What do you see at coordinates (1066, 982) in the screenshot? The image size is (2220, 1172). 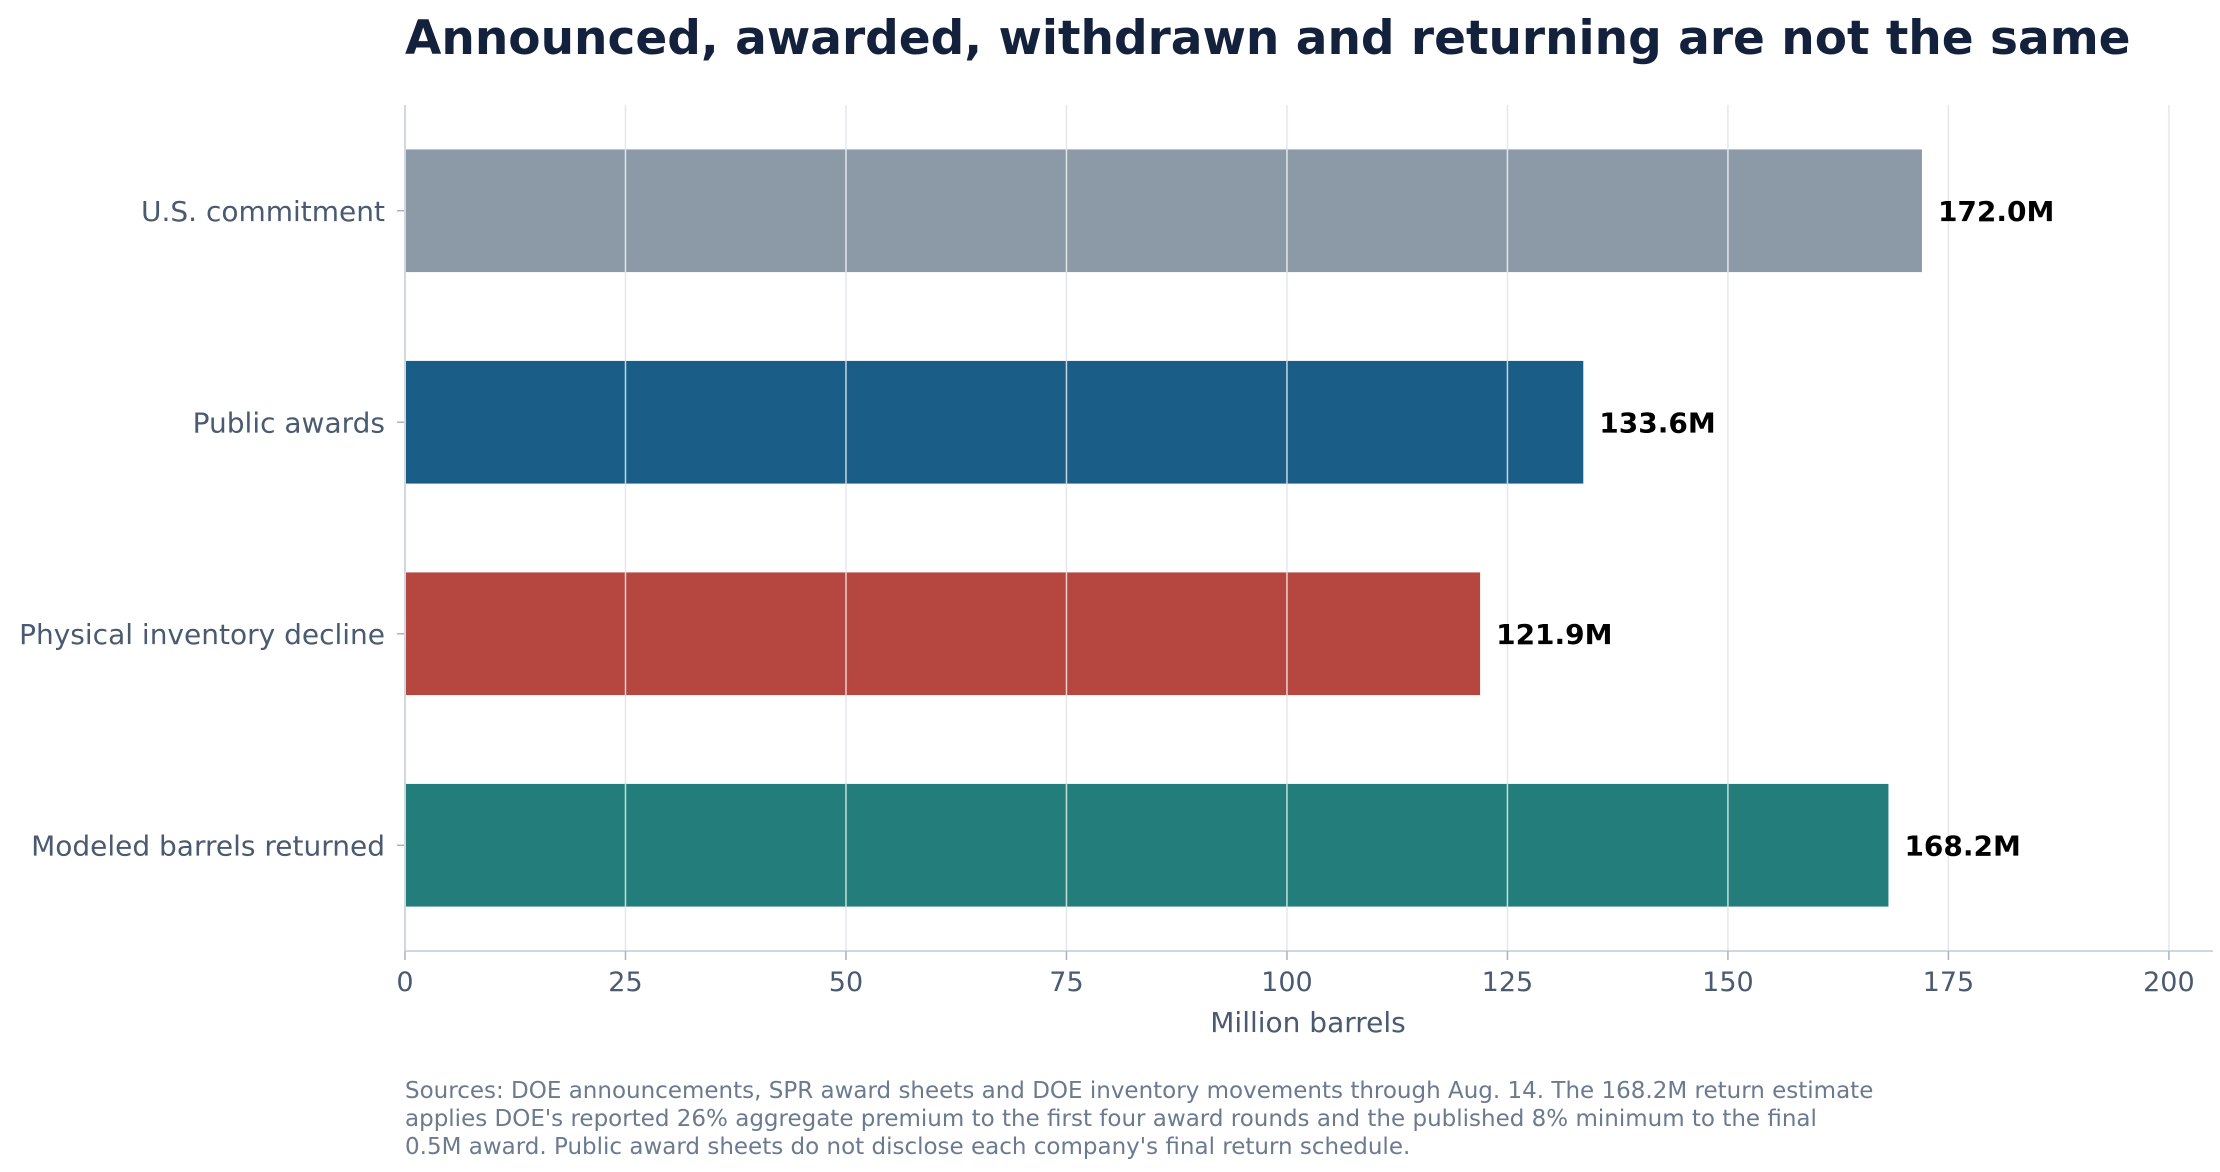 I see `x-tick-label: 75` at bounding box center [1066, 982].